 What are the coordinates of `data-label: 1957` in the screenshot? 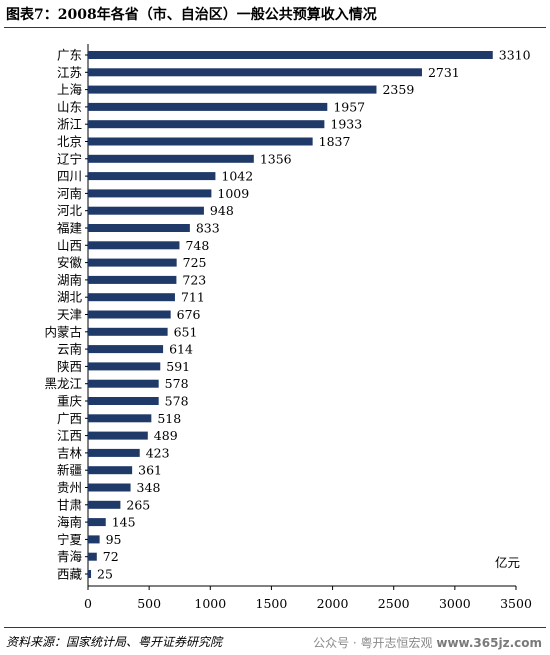 It's located at (349, 106).